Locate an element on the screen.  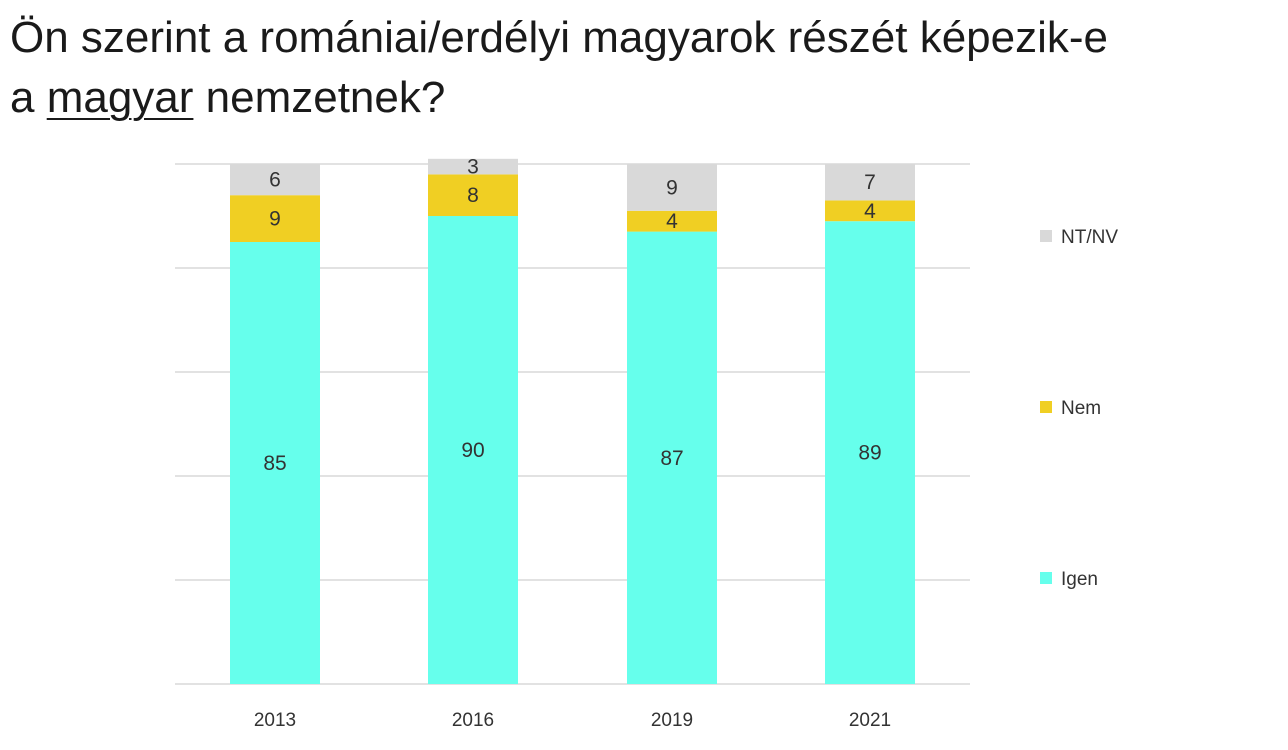
data-label: 7 is located at coordinates (870, 182).